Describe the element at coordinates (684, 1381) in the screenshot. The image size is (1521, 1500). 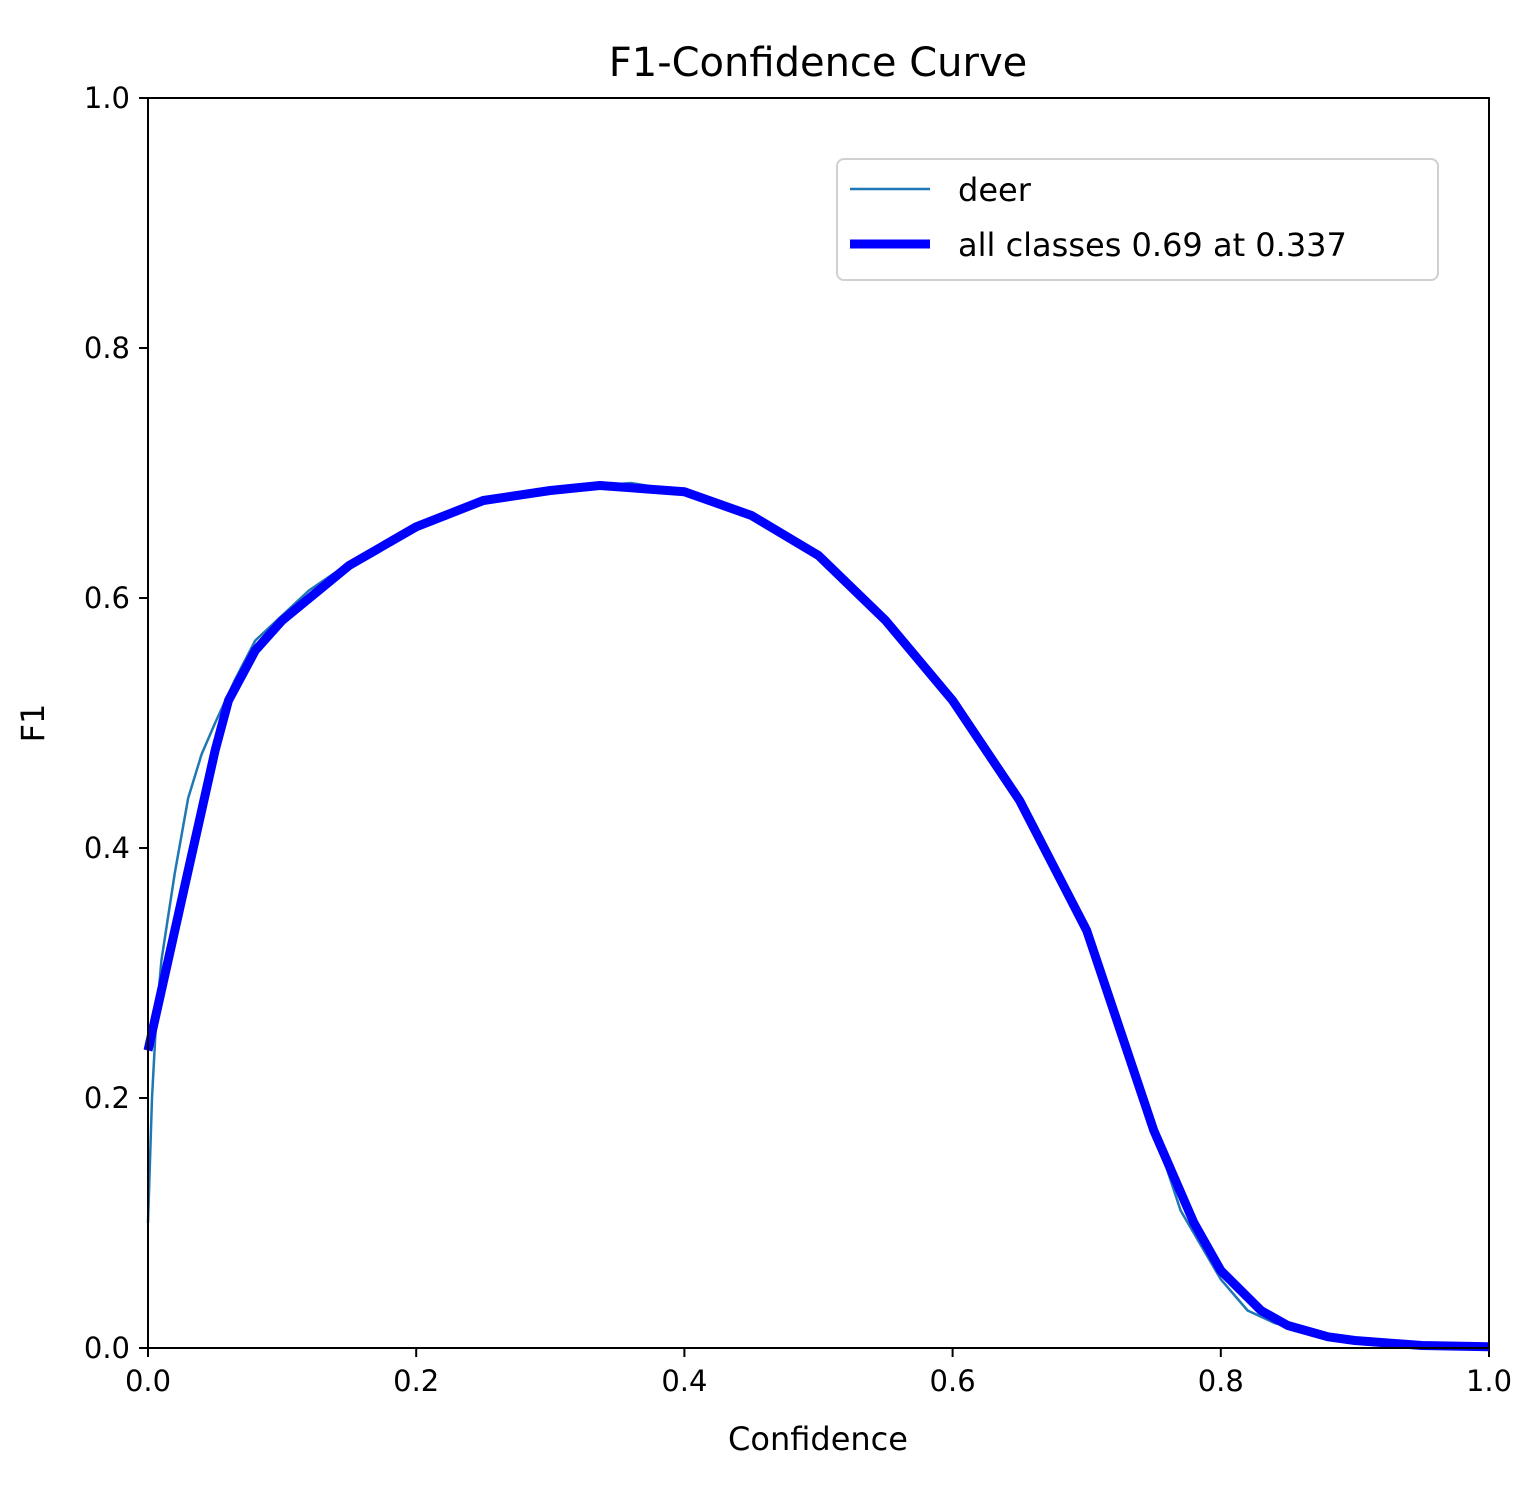
I see `x-tick-label: 0.4` at that location.